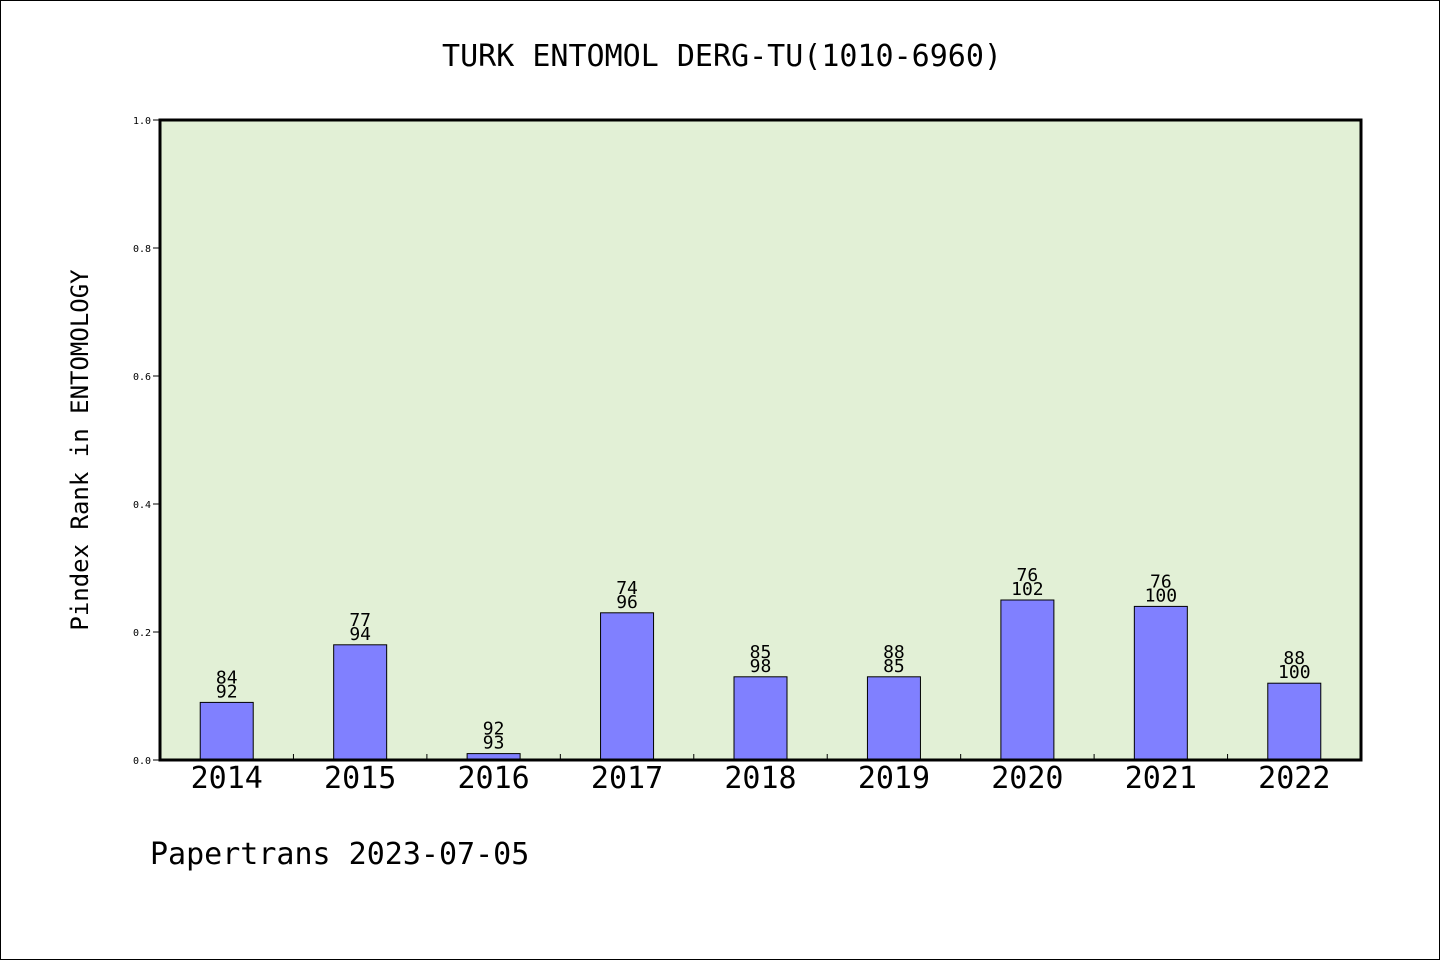  I want to click on y-tick-label: 0.6, so click(142, 377).